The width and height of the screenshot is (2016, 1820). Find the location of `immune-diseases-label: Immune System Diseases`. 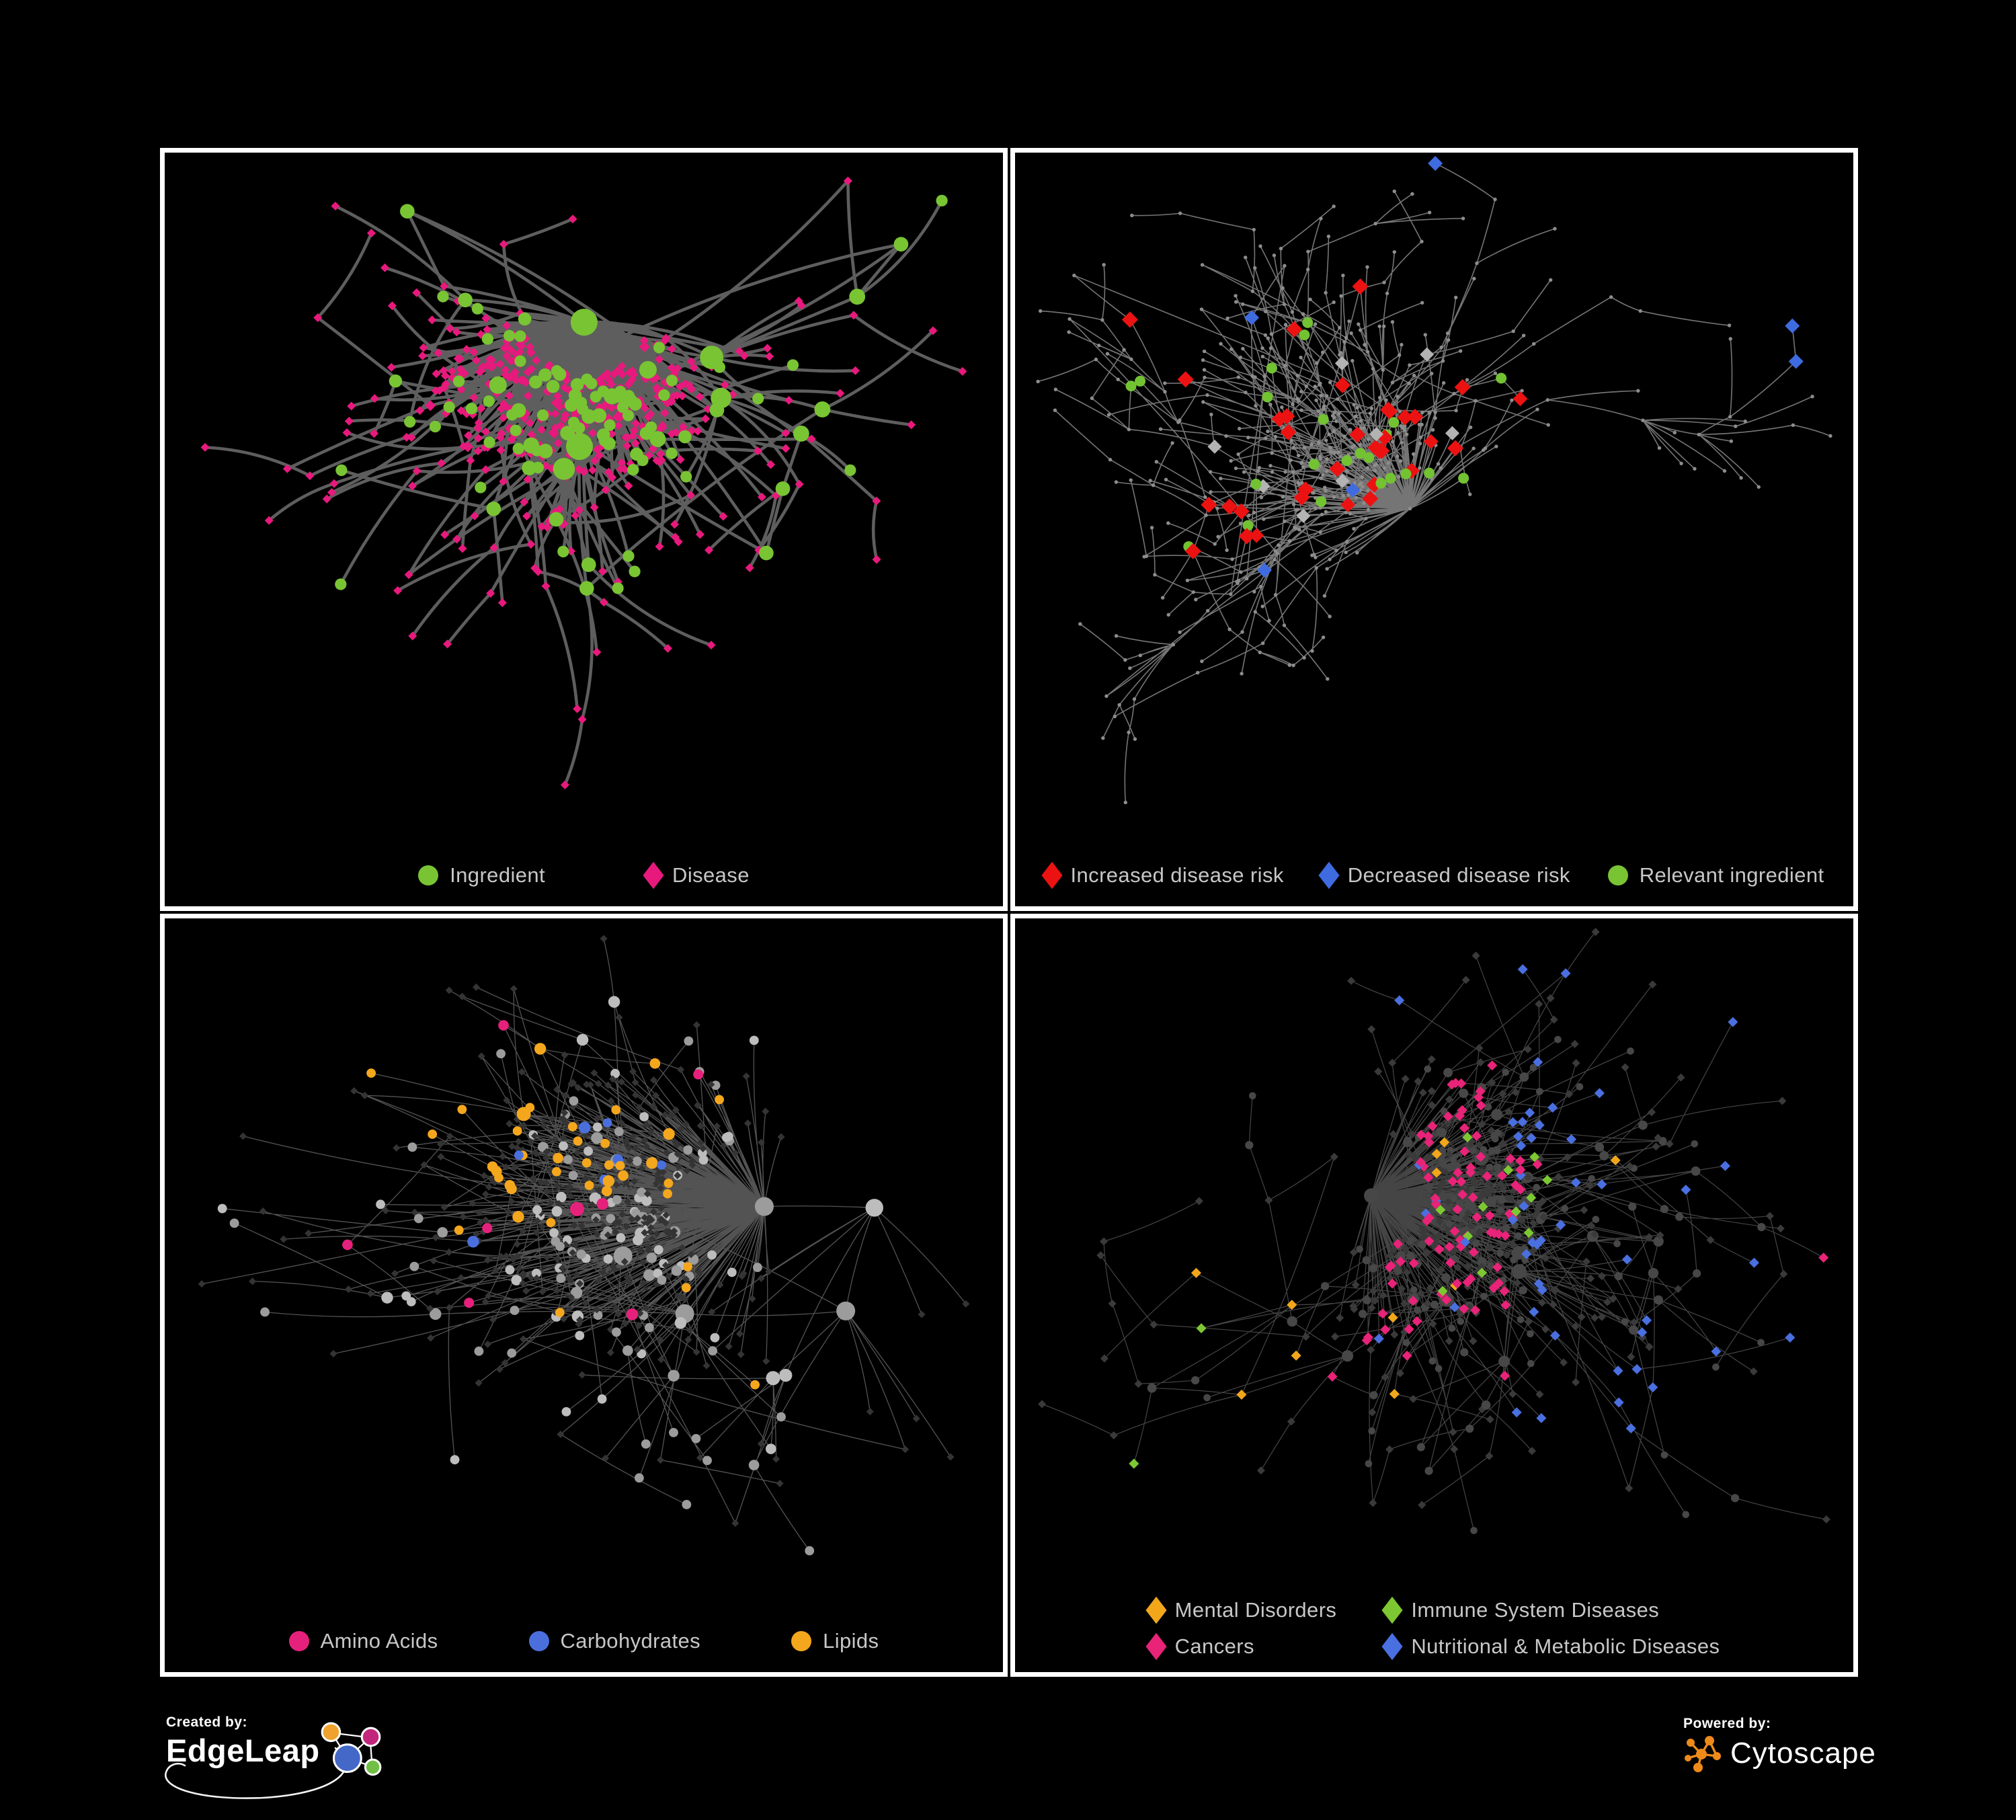

immune-diseases-label: Immune System Diseases is located at coordinates (1535, 1610).